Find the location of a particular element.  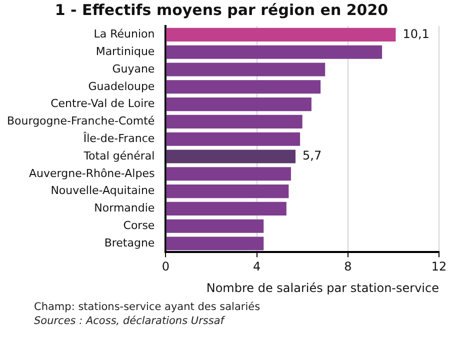

y-tick-label: Normandie is located at coordinates (124, 208).